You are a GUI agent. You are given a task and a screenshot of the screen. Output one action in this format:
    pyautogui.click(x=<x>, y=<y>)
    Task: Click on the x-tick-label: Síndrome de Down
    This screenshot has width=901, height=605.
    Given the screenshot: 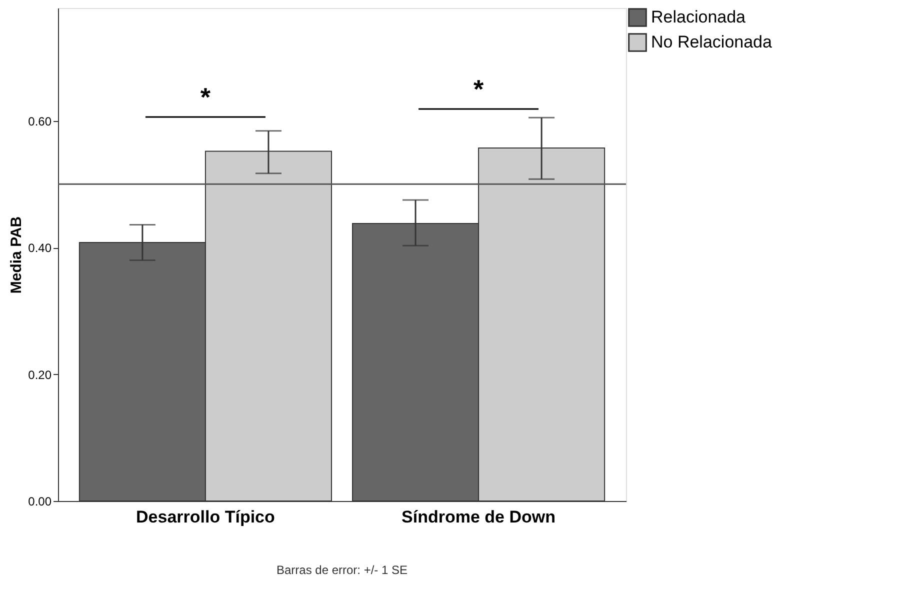 What is the action you would take?
    pyautogui.click(x=479, y=517)
    